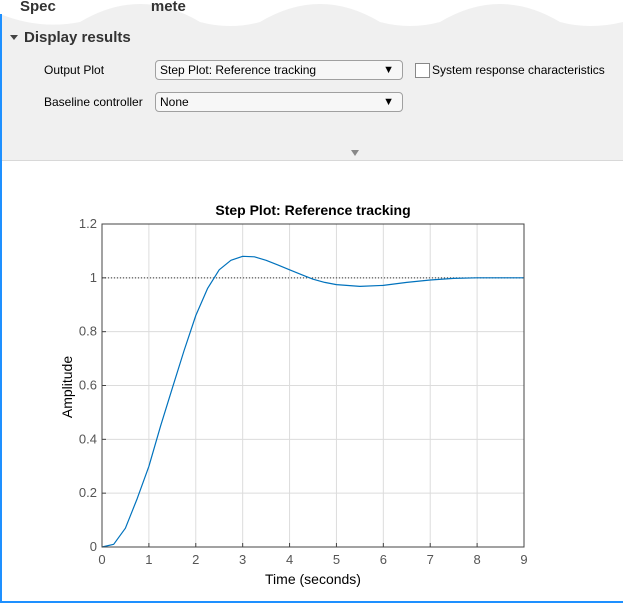  I want to click on x-tick-label: 4, so click(289, 559).